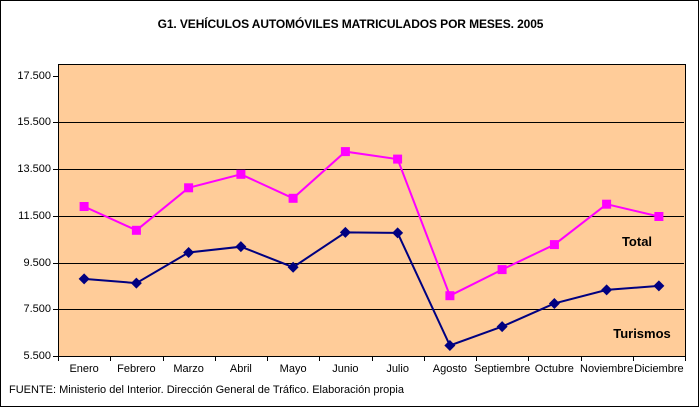  Describe the element at coordinates (37, 309) in the screenshot. I see `y-axis-label: 7.500` at that location.